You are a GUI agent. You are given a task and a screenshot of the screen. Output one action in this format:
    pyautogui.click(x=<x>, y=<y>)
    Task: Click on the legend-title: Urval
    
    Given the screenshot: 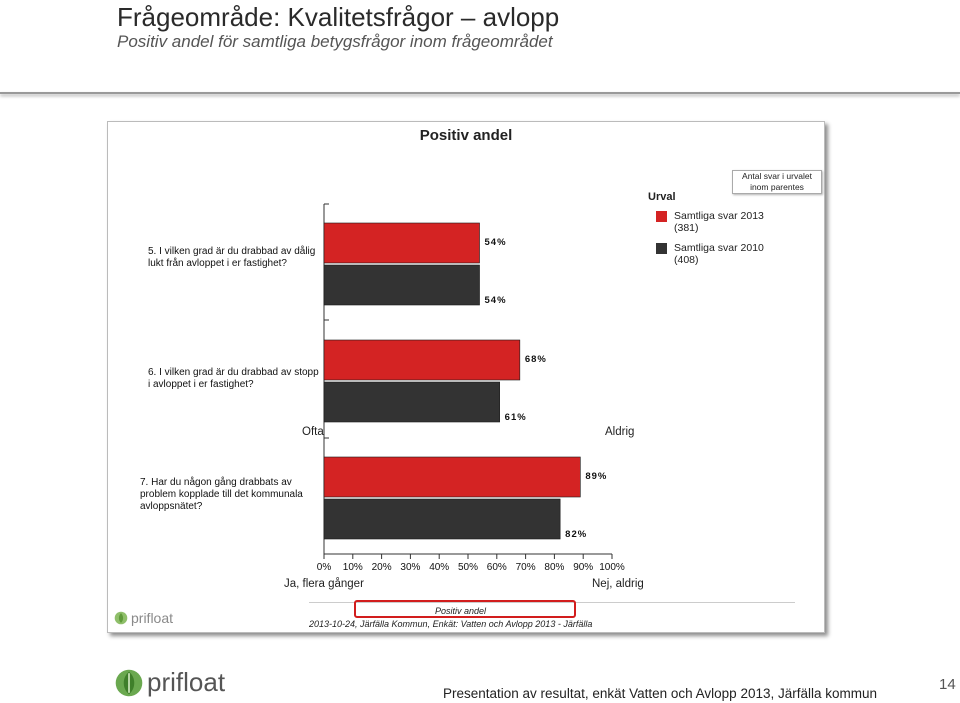 What is the action you would take?
    pyautogui.click(x=662, y=197)
    